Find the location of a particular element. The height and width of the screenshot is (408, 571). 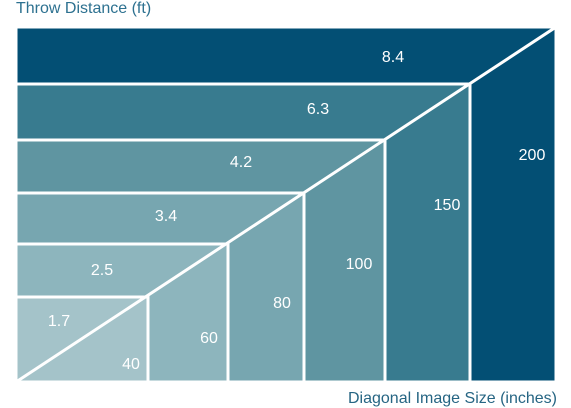

throw-distance-label-200in: 8.4 is located at coordinates (393, 57).